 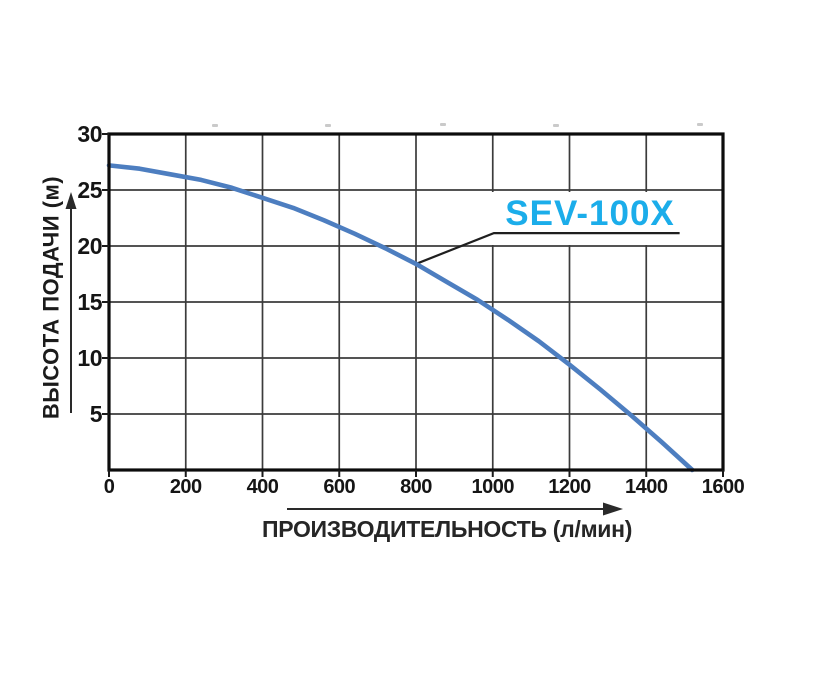 I want to click on x-axis-title: ПРОИЗВОДИТЕЛЬНОСТЬ (л/мин), so click(x=447, y=529).